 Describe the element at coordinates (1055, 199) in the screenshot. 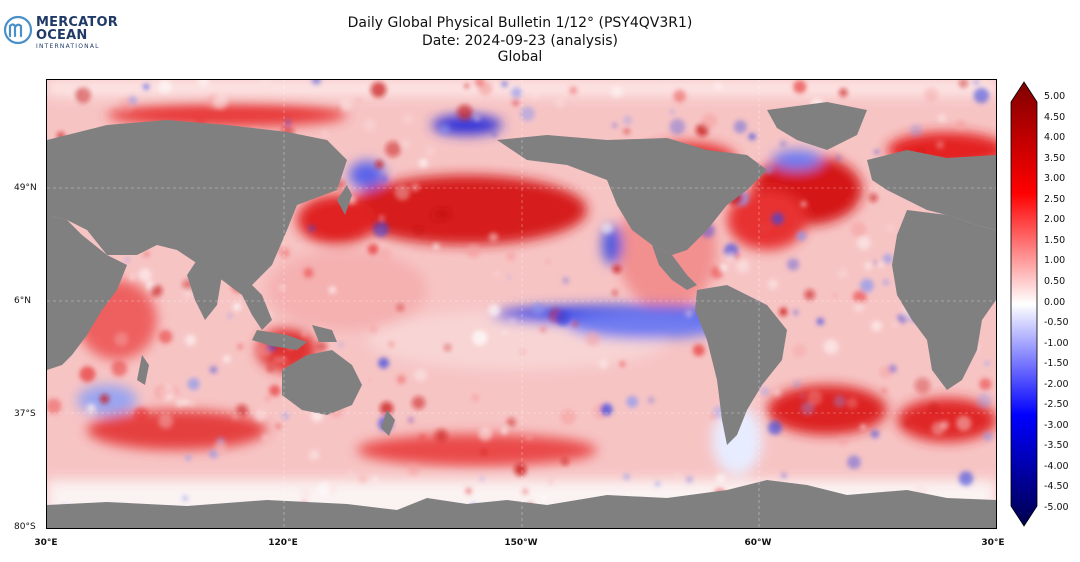

I see `colorbar-tick-label: 2.50` at that location.